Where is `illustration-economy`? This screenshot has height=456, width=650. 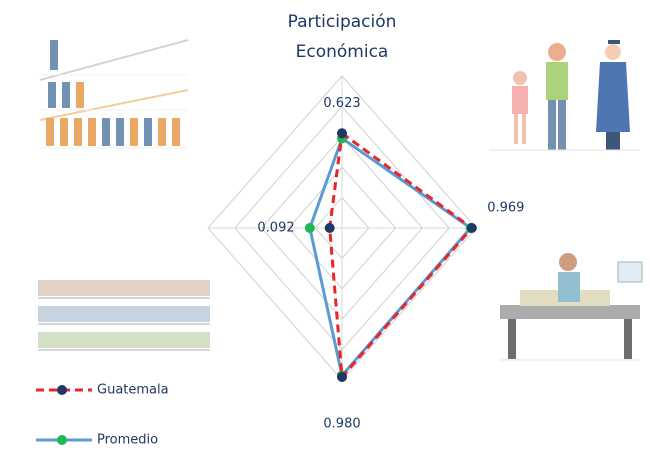 illustration-economy is located at coordinates (114, 94).